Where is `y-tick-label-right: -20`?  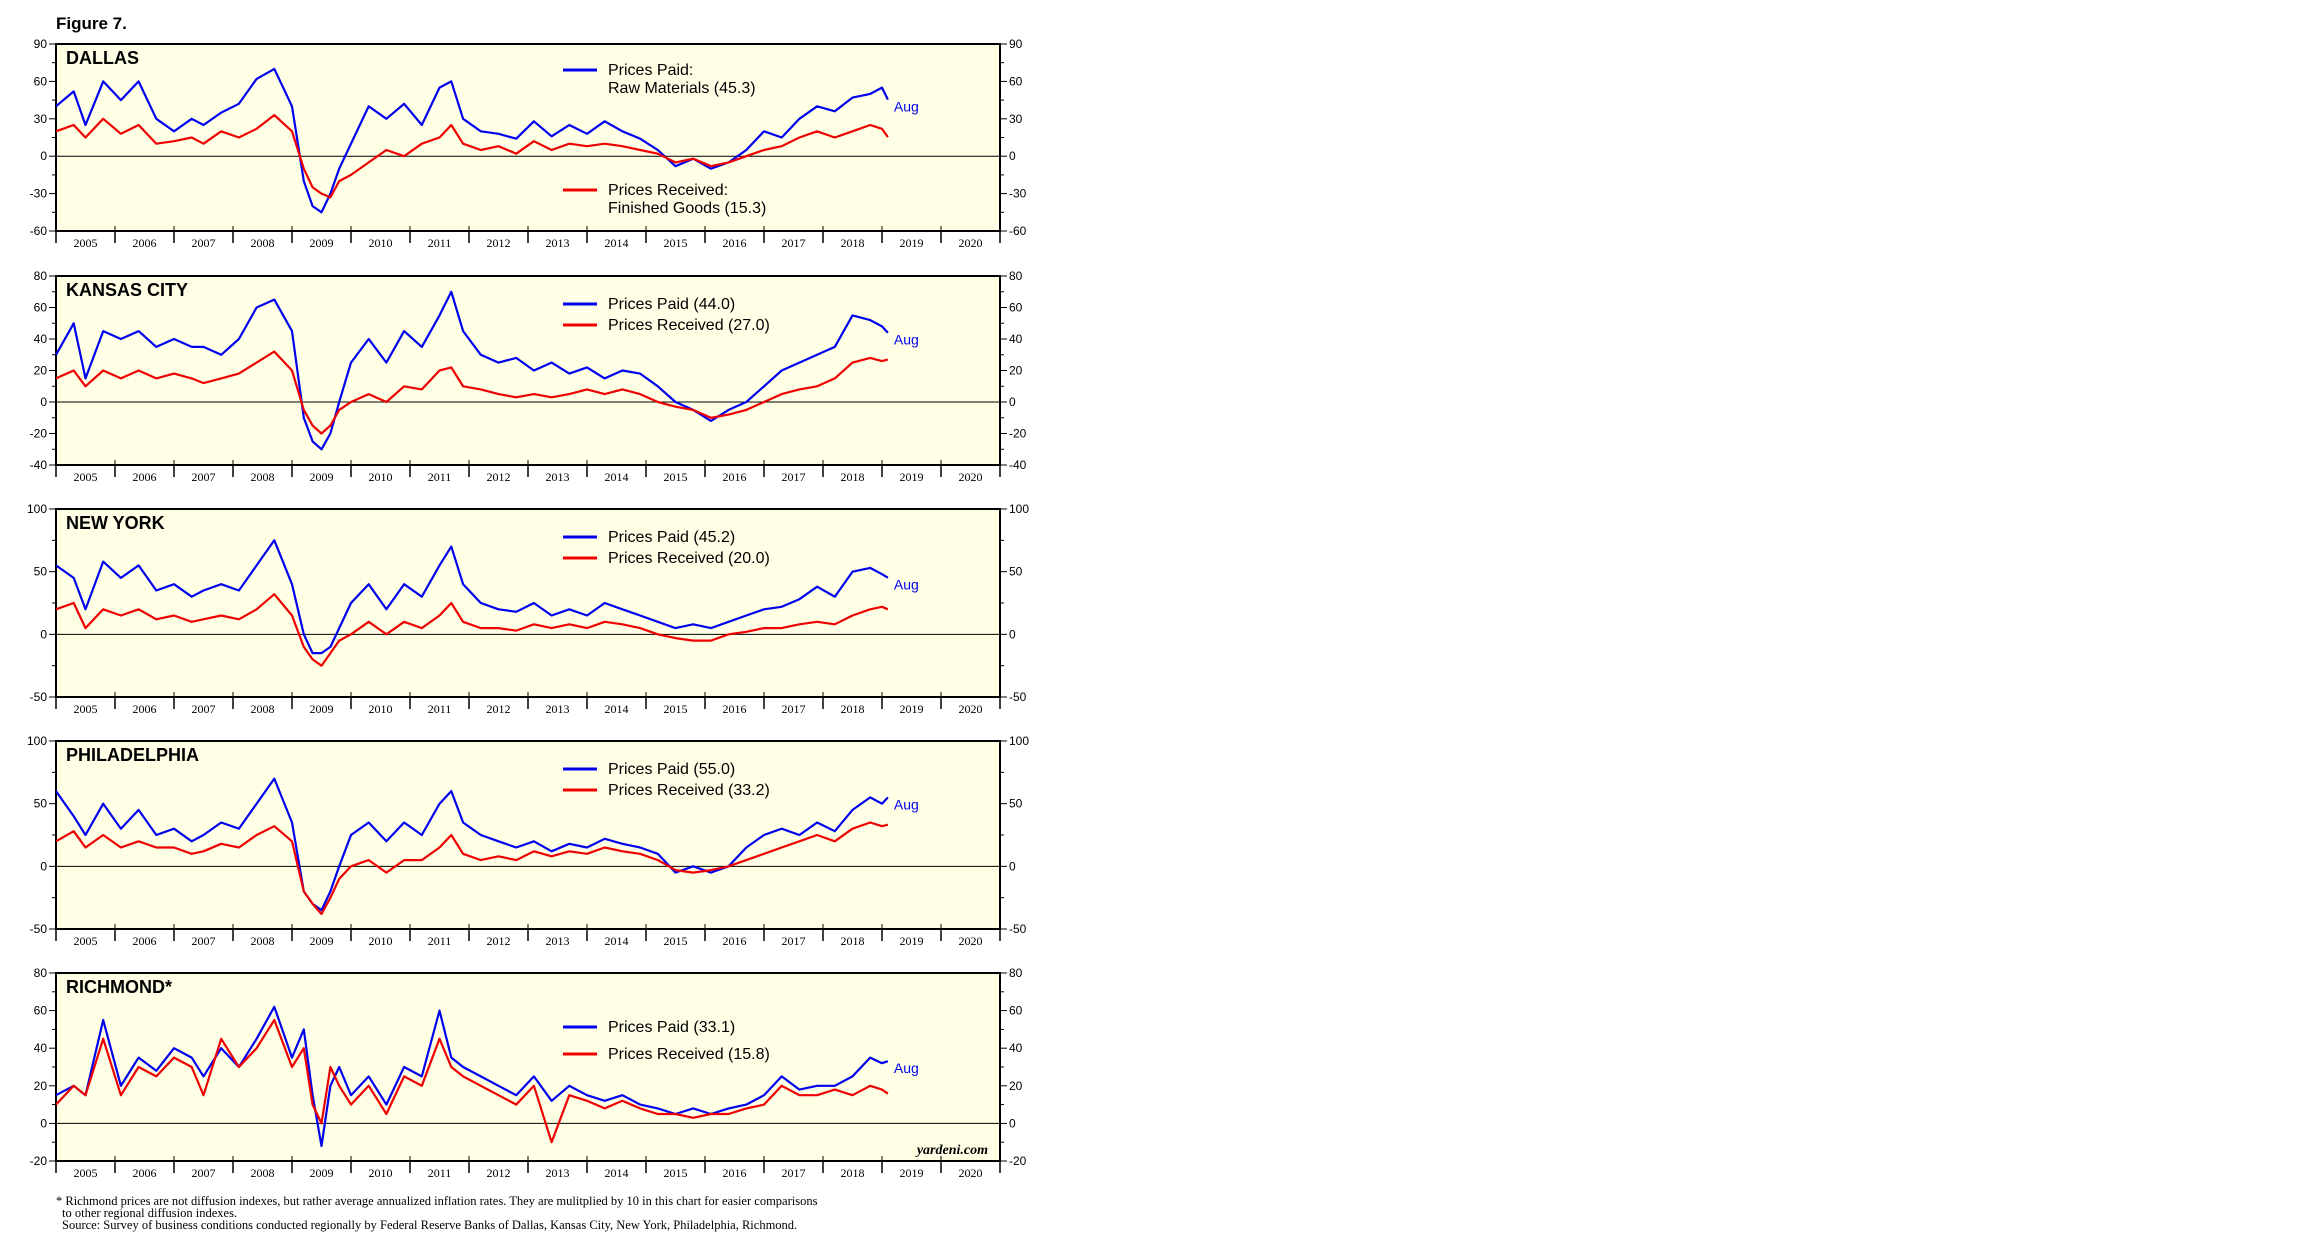
y-tick-label-right: -20 is located at coordinates (1018, 1161).